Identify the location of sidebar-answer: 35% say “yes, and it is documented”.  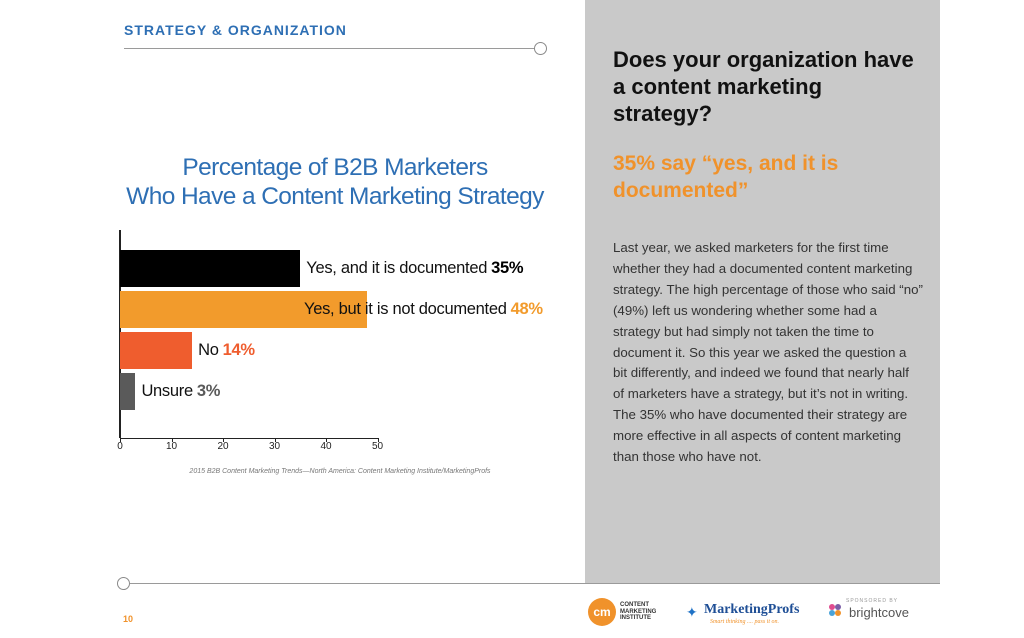
(726, 177).